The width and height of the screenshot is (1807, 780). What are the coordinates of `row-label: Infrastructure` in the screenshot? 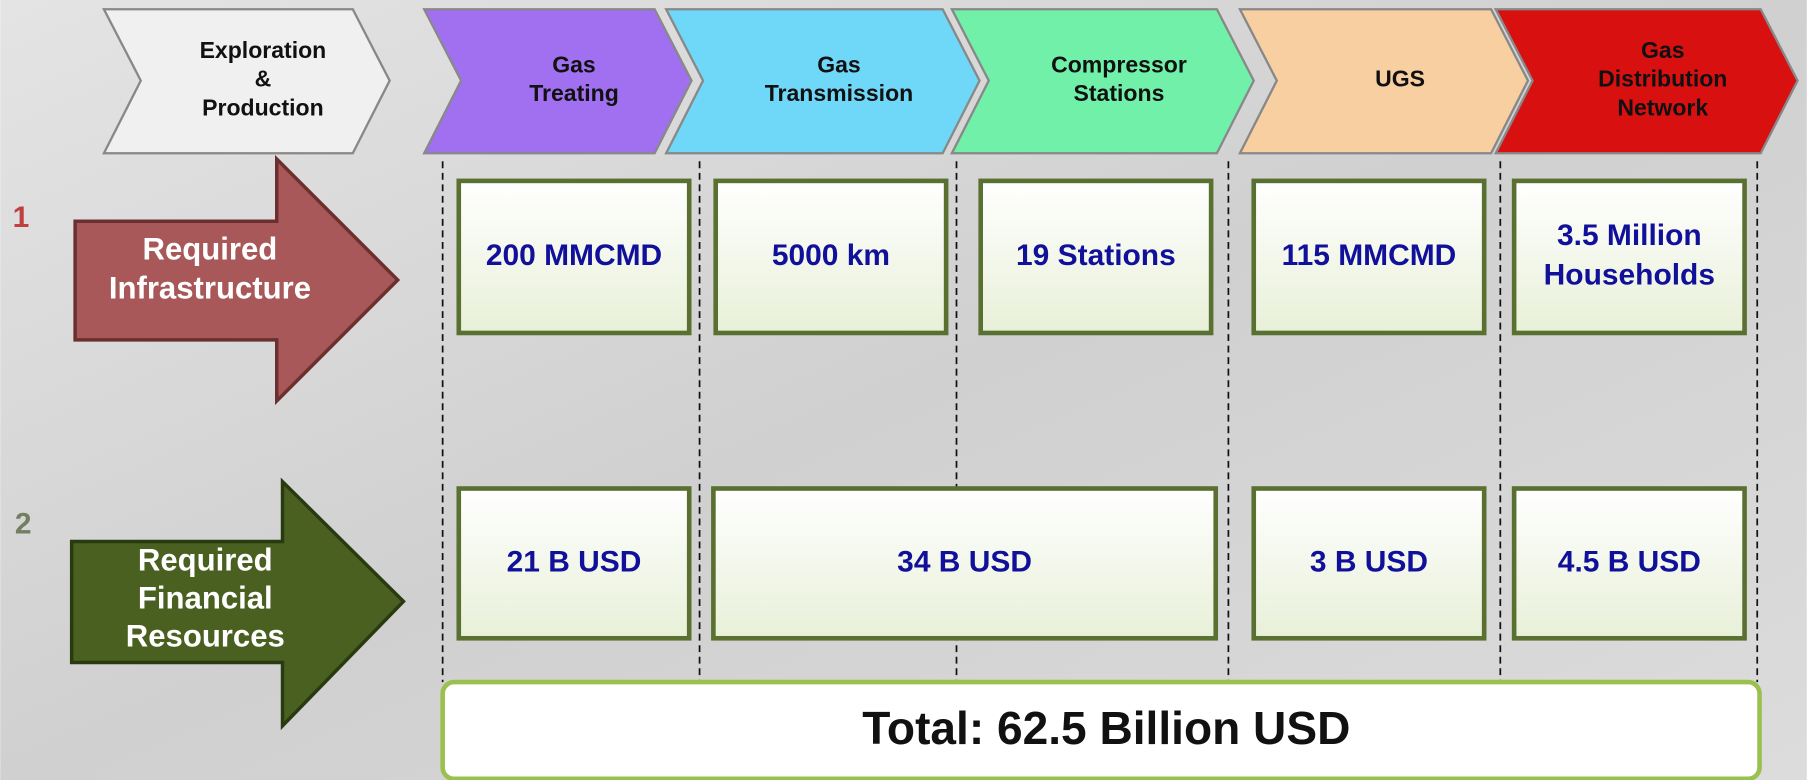 It's located at (210, 288).